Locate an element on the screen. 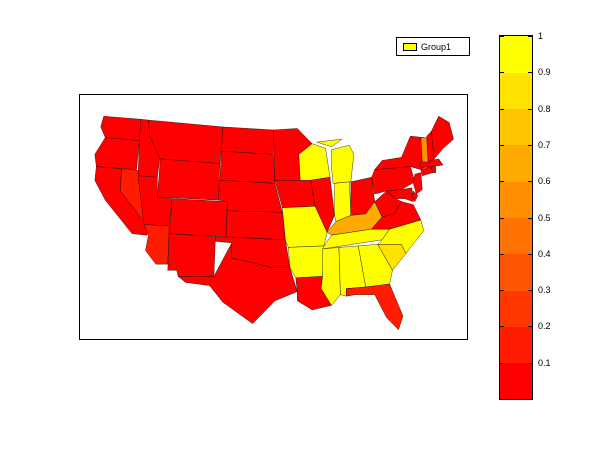 This screenshot has height=450, width=601. state-ne is located at coordinates (250, 196).